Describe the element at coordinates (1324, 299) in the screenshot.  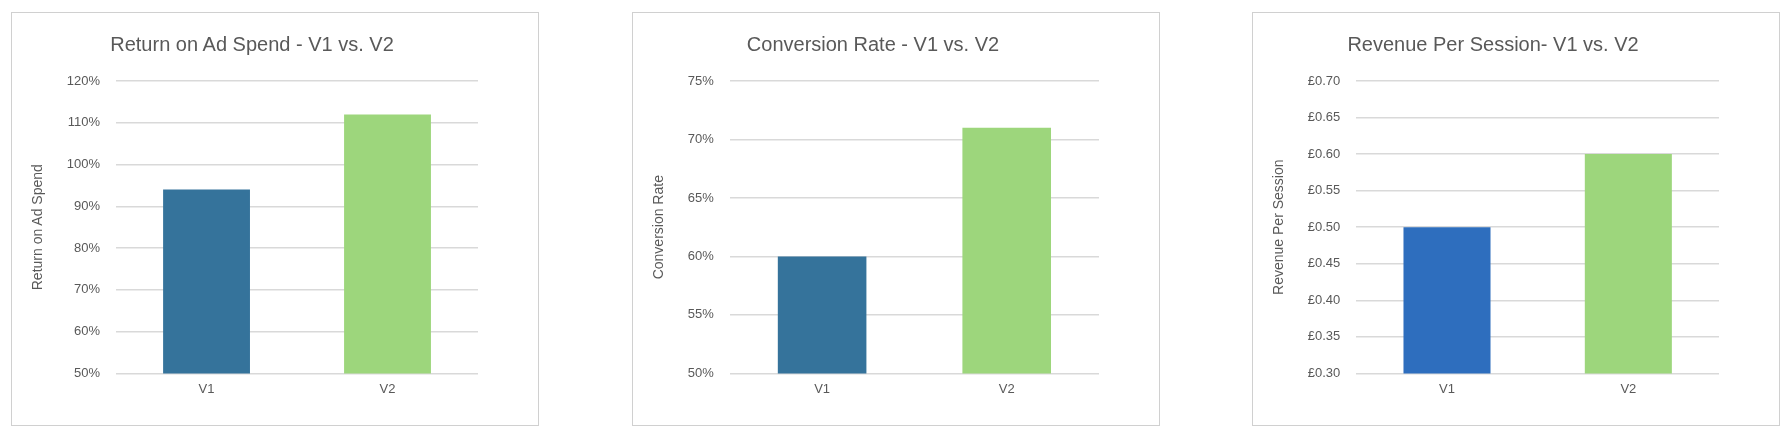
I see `y-tick-label: £0.40` at that location.